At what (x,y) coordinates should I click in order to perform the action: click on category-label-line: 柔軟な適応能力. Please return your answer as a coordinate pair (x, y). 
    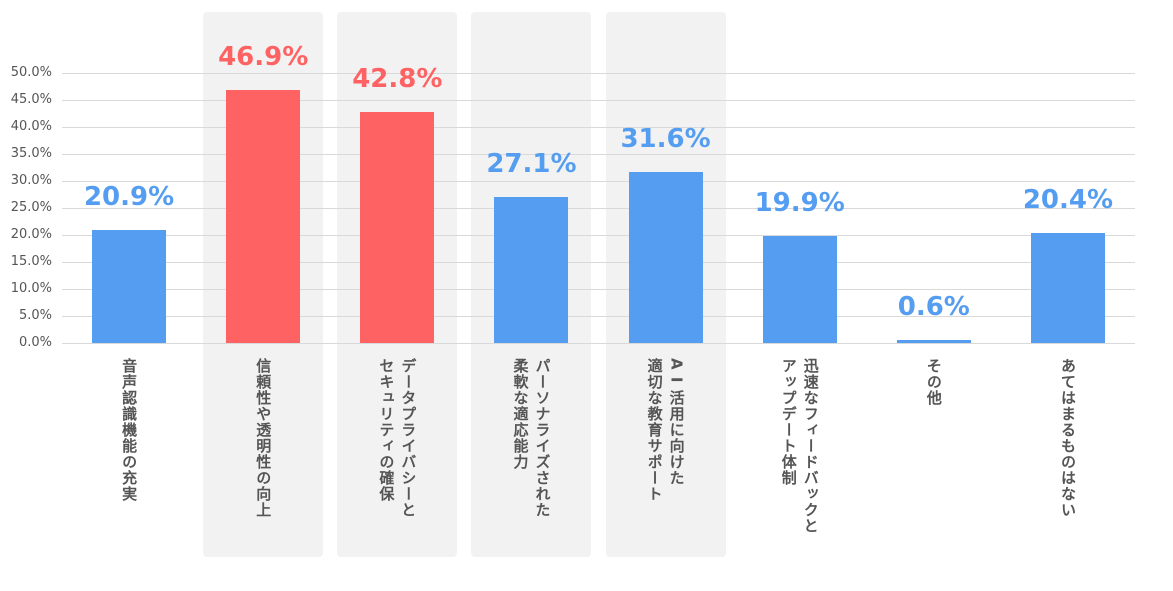
    Looking at the image, I should click on (520, 414).